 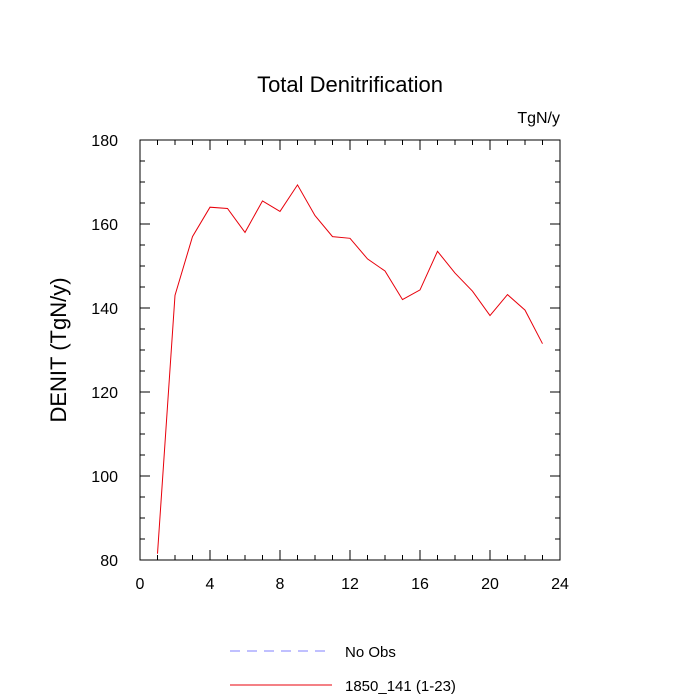 I want to click on legend-label: No Obs, so click(x=370, y=652).